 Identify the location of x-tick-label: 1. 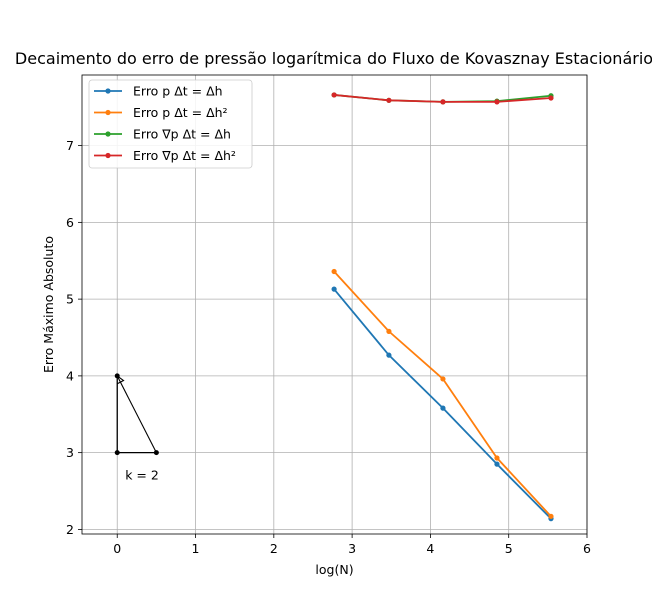
(196, 548).